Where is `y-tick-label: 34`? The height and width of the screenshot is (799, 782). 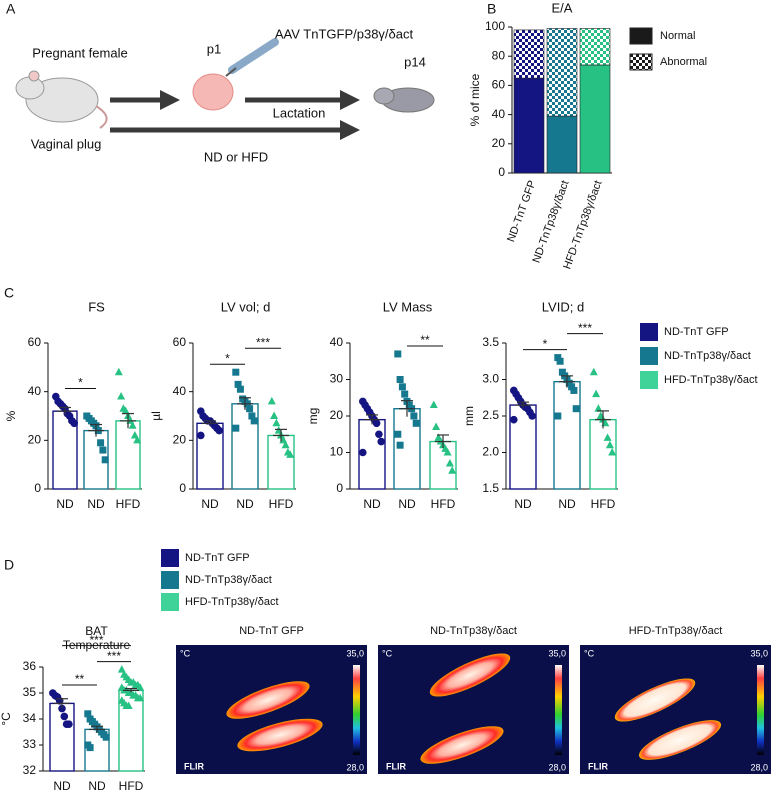
y-tick-label: 34 is located at coordinates (30, 718).